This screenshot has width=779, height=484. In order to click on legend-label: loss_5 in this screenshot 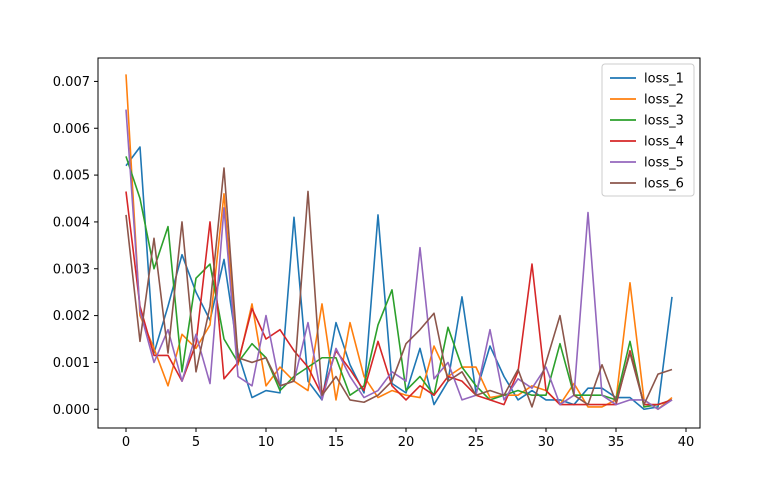, I will do `click(664, 163)`.